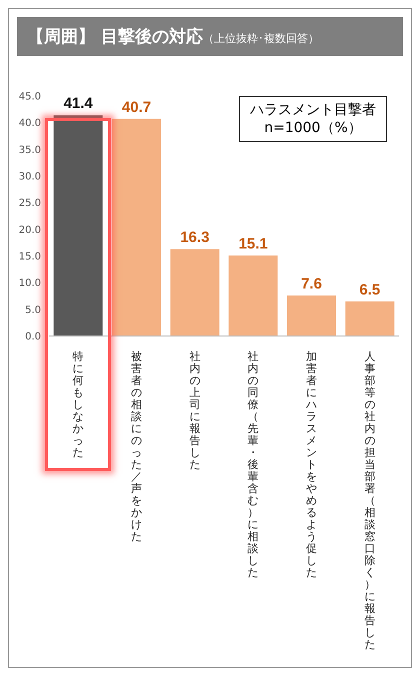 Image resolution: width=420 pixels, height=677 pixels. I want to click on data-label: 41.4, so click(79, 103).